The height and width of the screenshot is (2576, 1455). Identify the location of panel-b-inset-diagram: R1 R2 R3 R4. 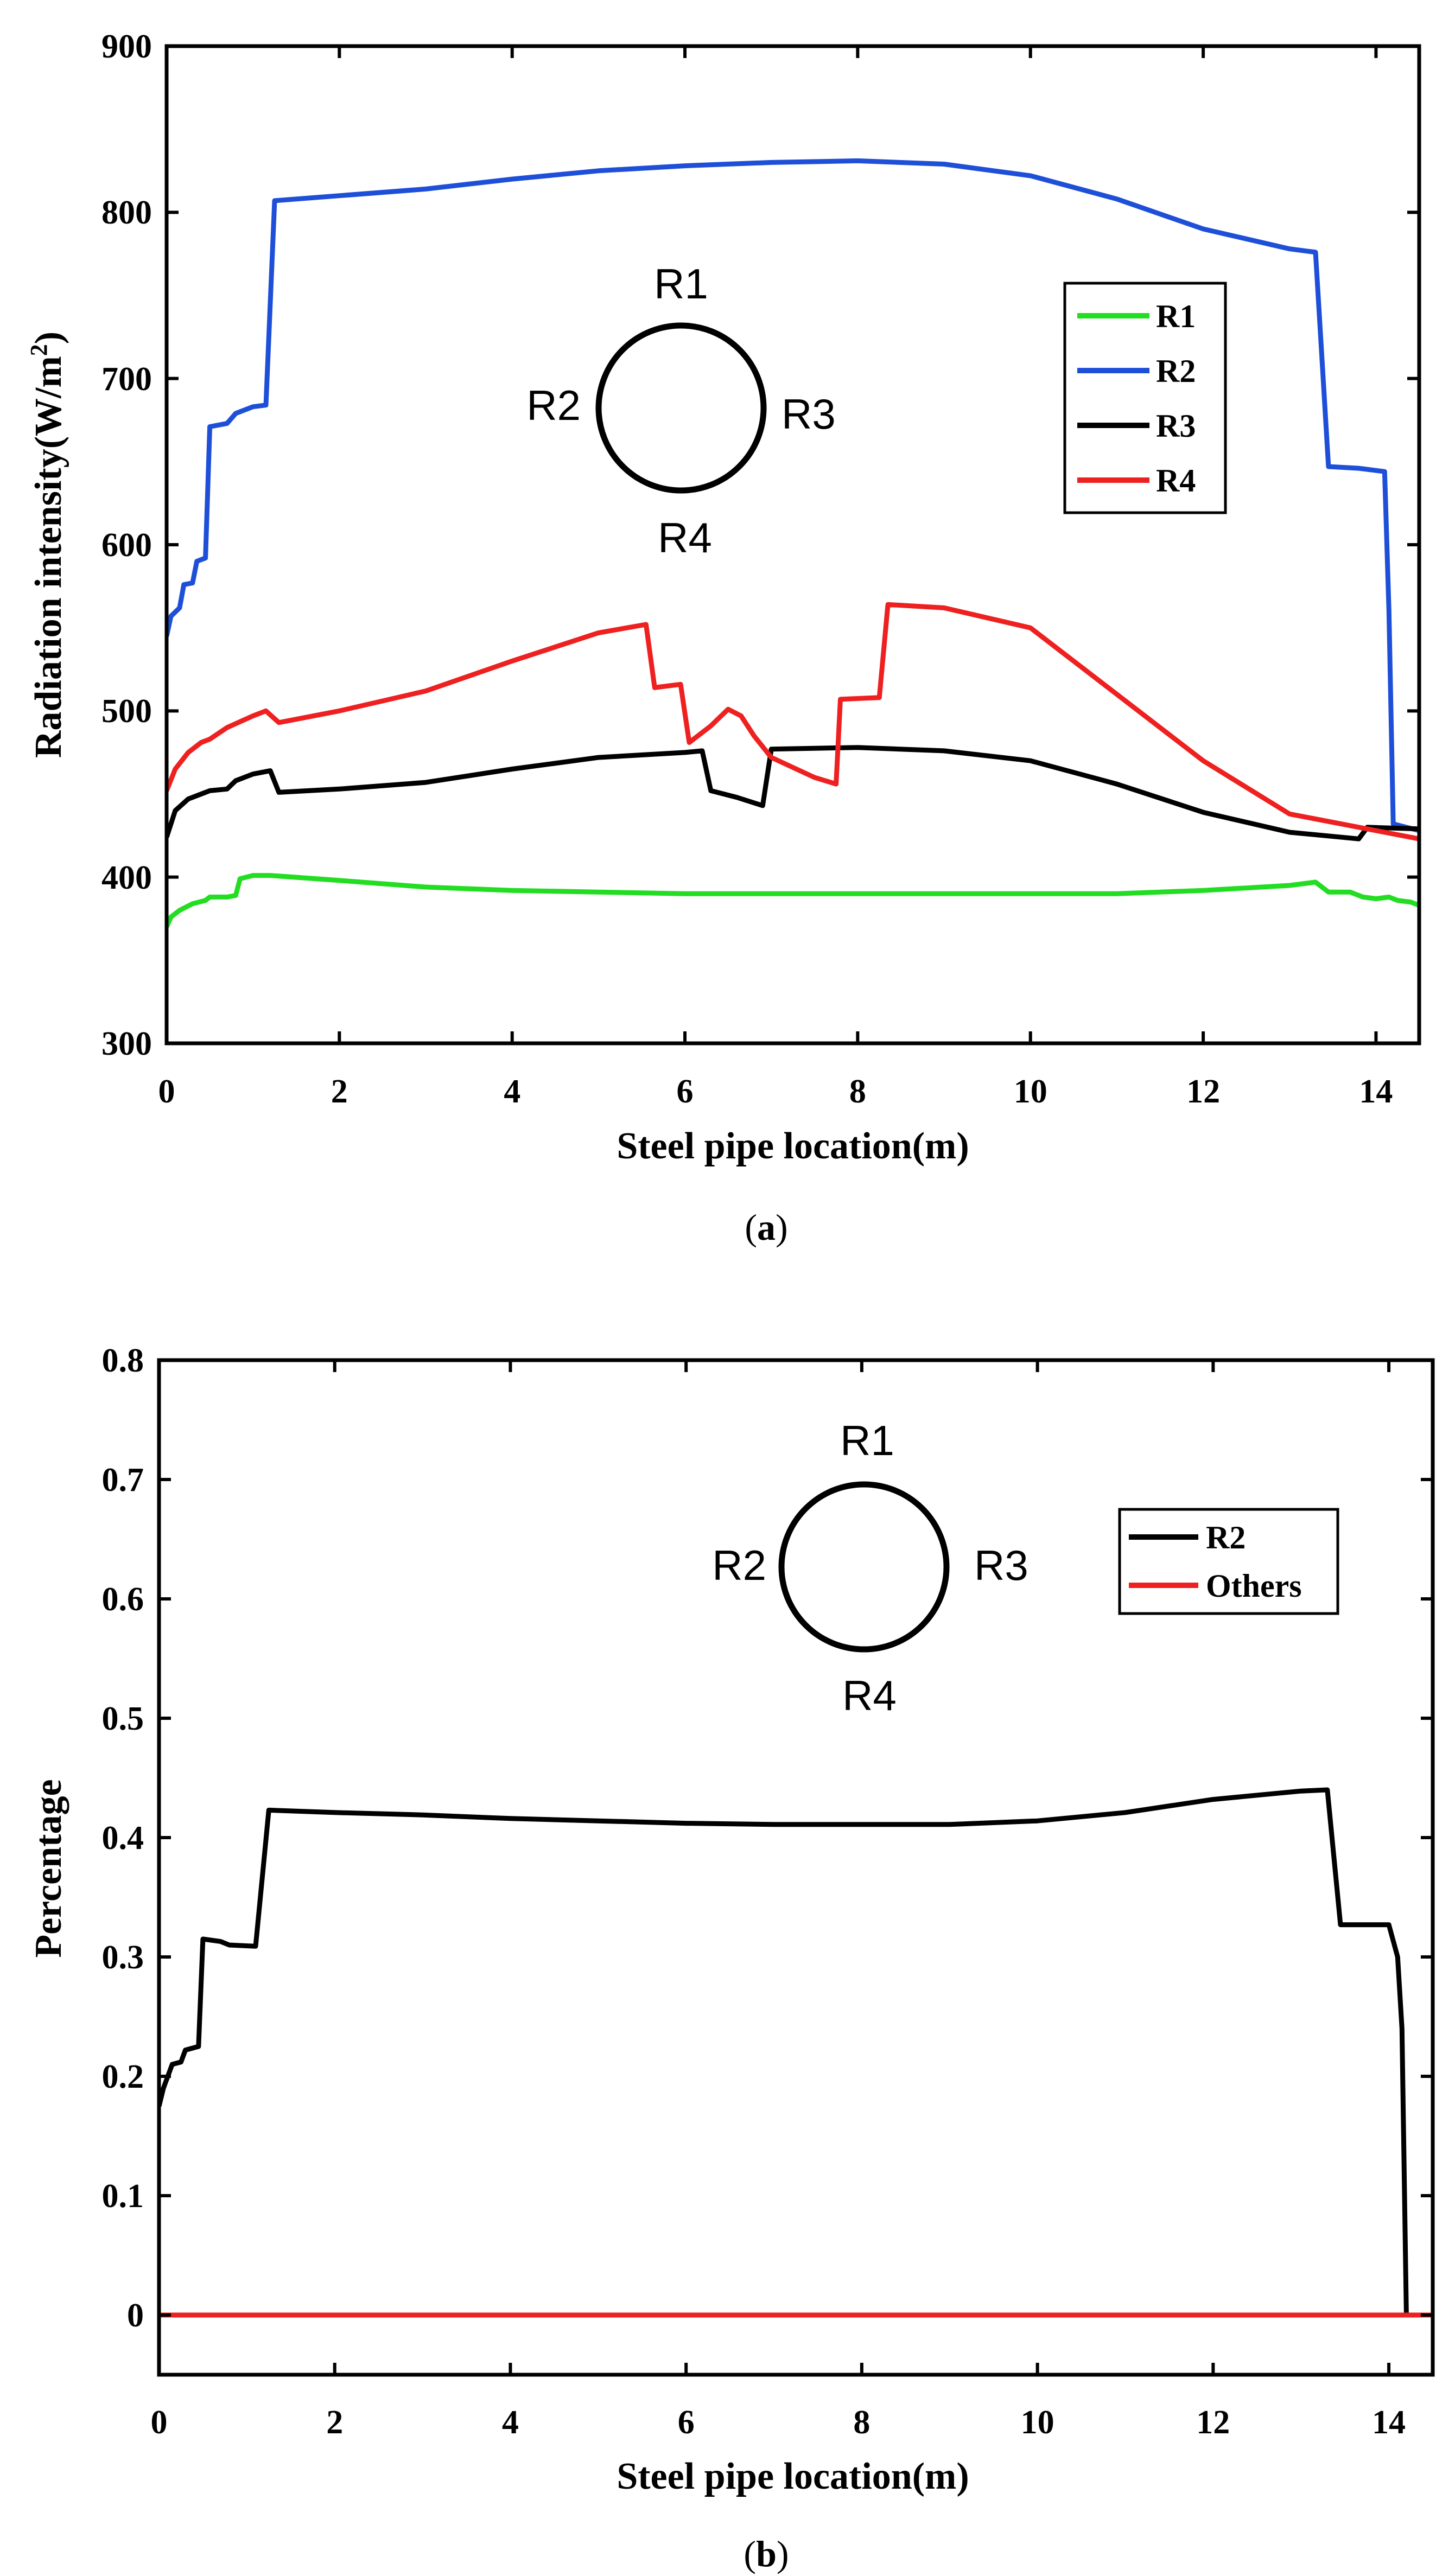
(870, 1568).